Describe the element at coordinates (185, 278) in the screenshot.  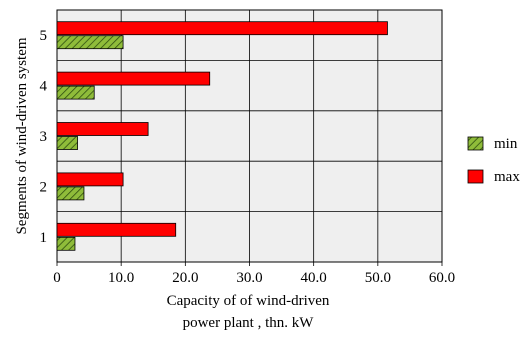
I see `x-tick-label: 20.0` at that location.